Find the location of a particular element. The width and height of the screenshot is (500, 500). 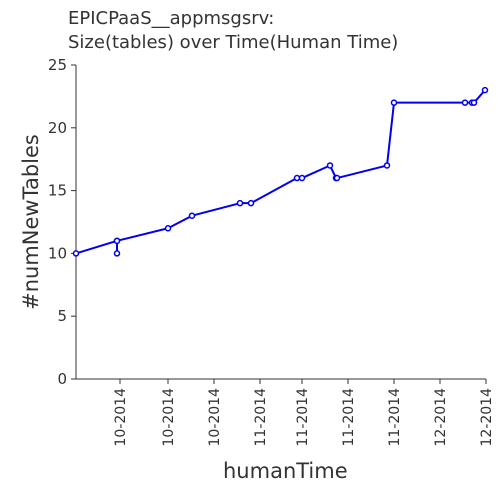

y-tick-label: 20 is located at coordinates (57, 128).